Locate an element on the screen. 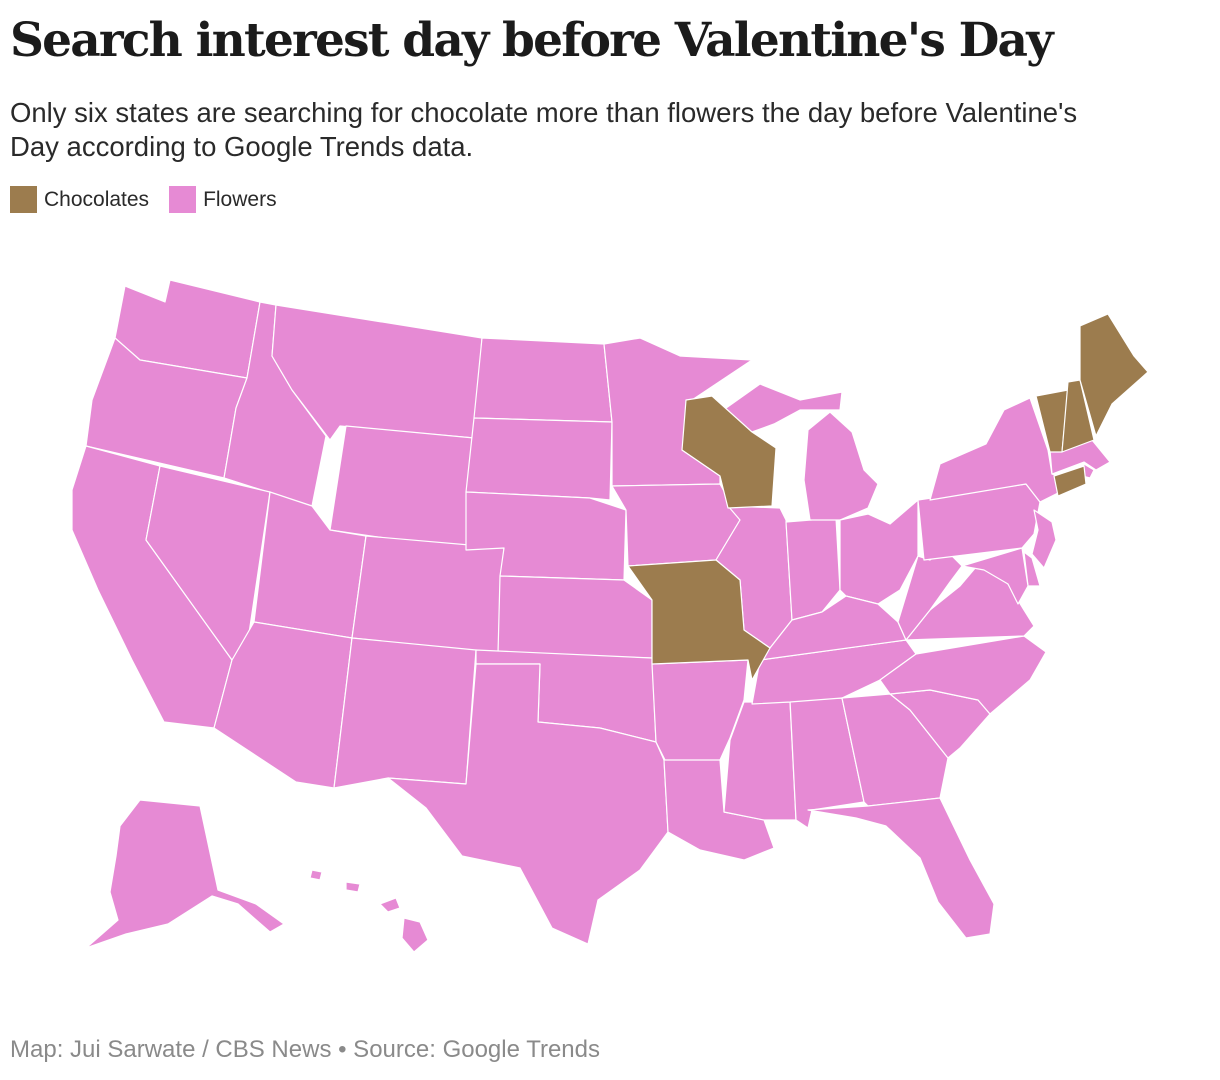 The height and width of the screenshot is (1080, 1220). state-north-dakota is located at coordinates (543, 380).